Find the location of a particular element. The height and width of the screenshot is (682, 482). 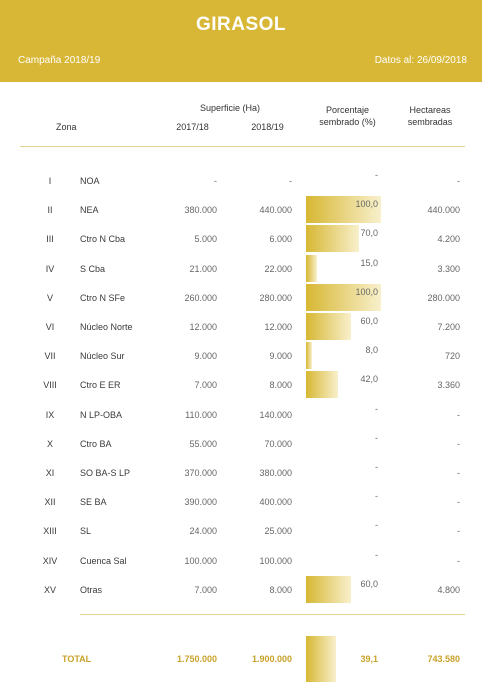

zone-name: Ctro N Cba is located at coordinates (103, 239).